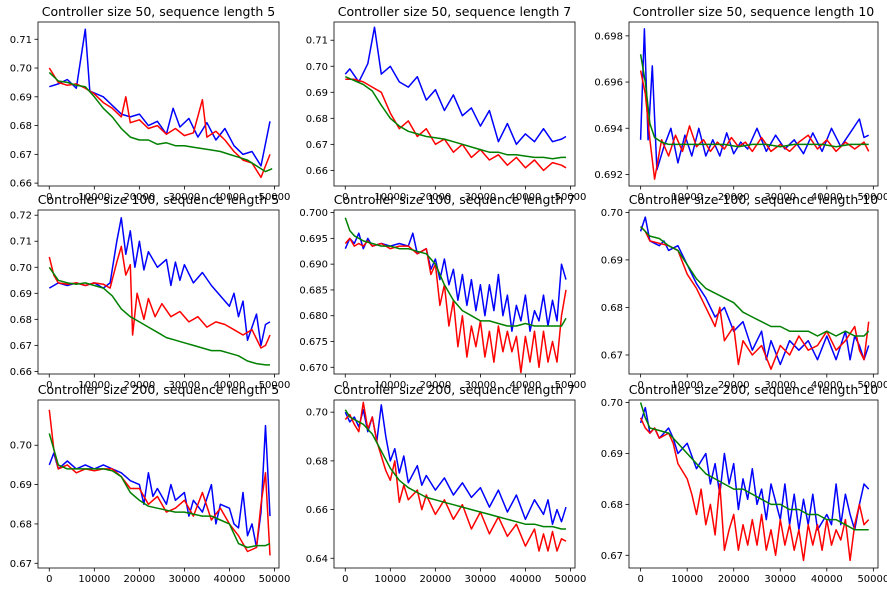 The width and height of the screenshot is (887, 594). I want to click on subplot-title: Controller size 50, sequence length 7, so click(455, 11).